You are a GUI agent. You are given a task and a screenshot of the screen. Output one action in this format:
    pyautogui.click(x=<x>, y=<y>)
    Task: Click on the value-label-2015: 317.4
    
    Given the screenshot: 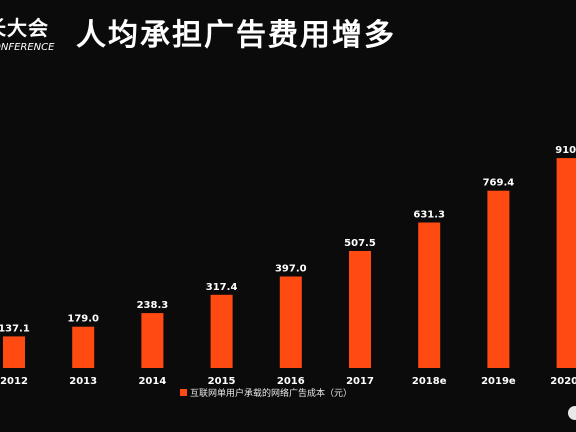 What is the action you would take?
    pyautogui.click(x=222, y=287)
    